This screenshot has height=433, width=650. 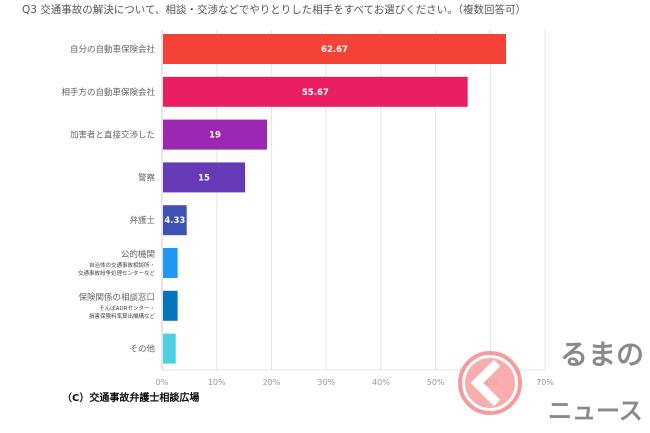 What do you see at coordinates (326, 382) in the screenshot?
I see `x-tick-label: 30%` at bounding box center [326, 382].